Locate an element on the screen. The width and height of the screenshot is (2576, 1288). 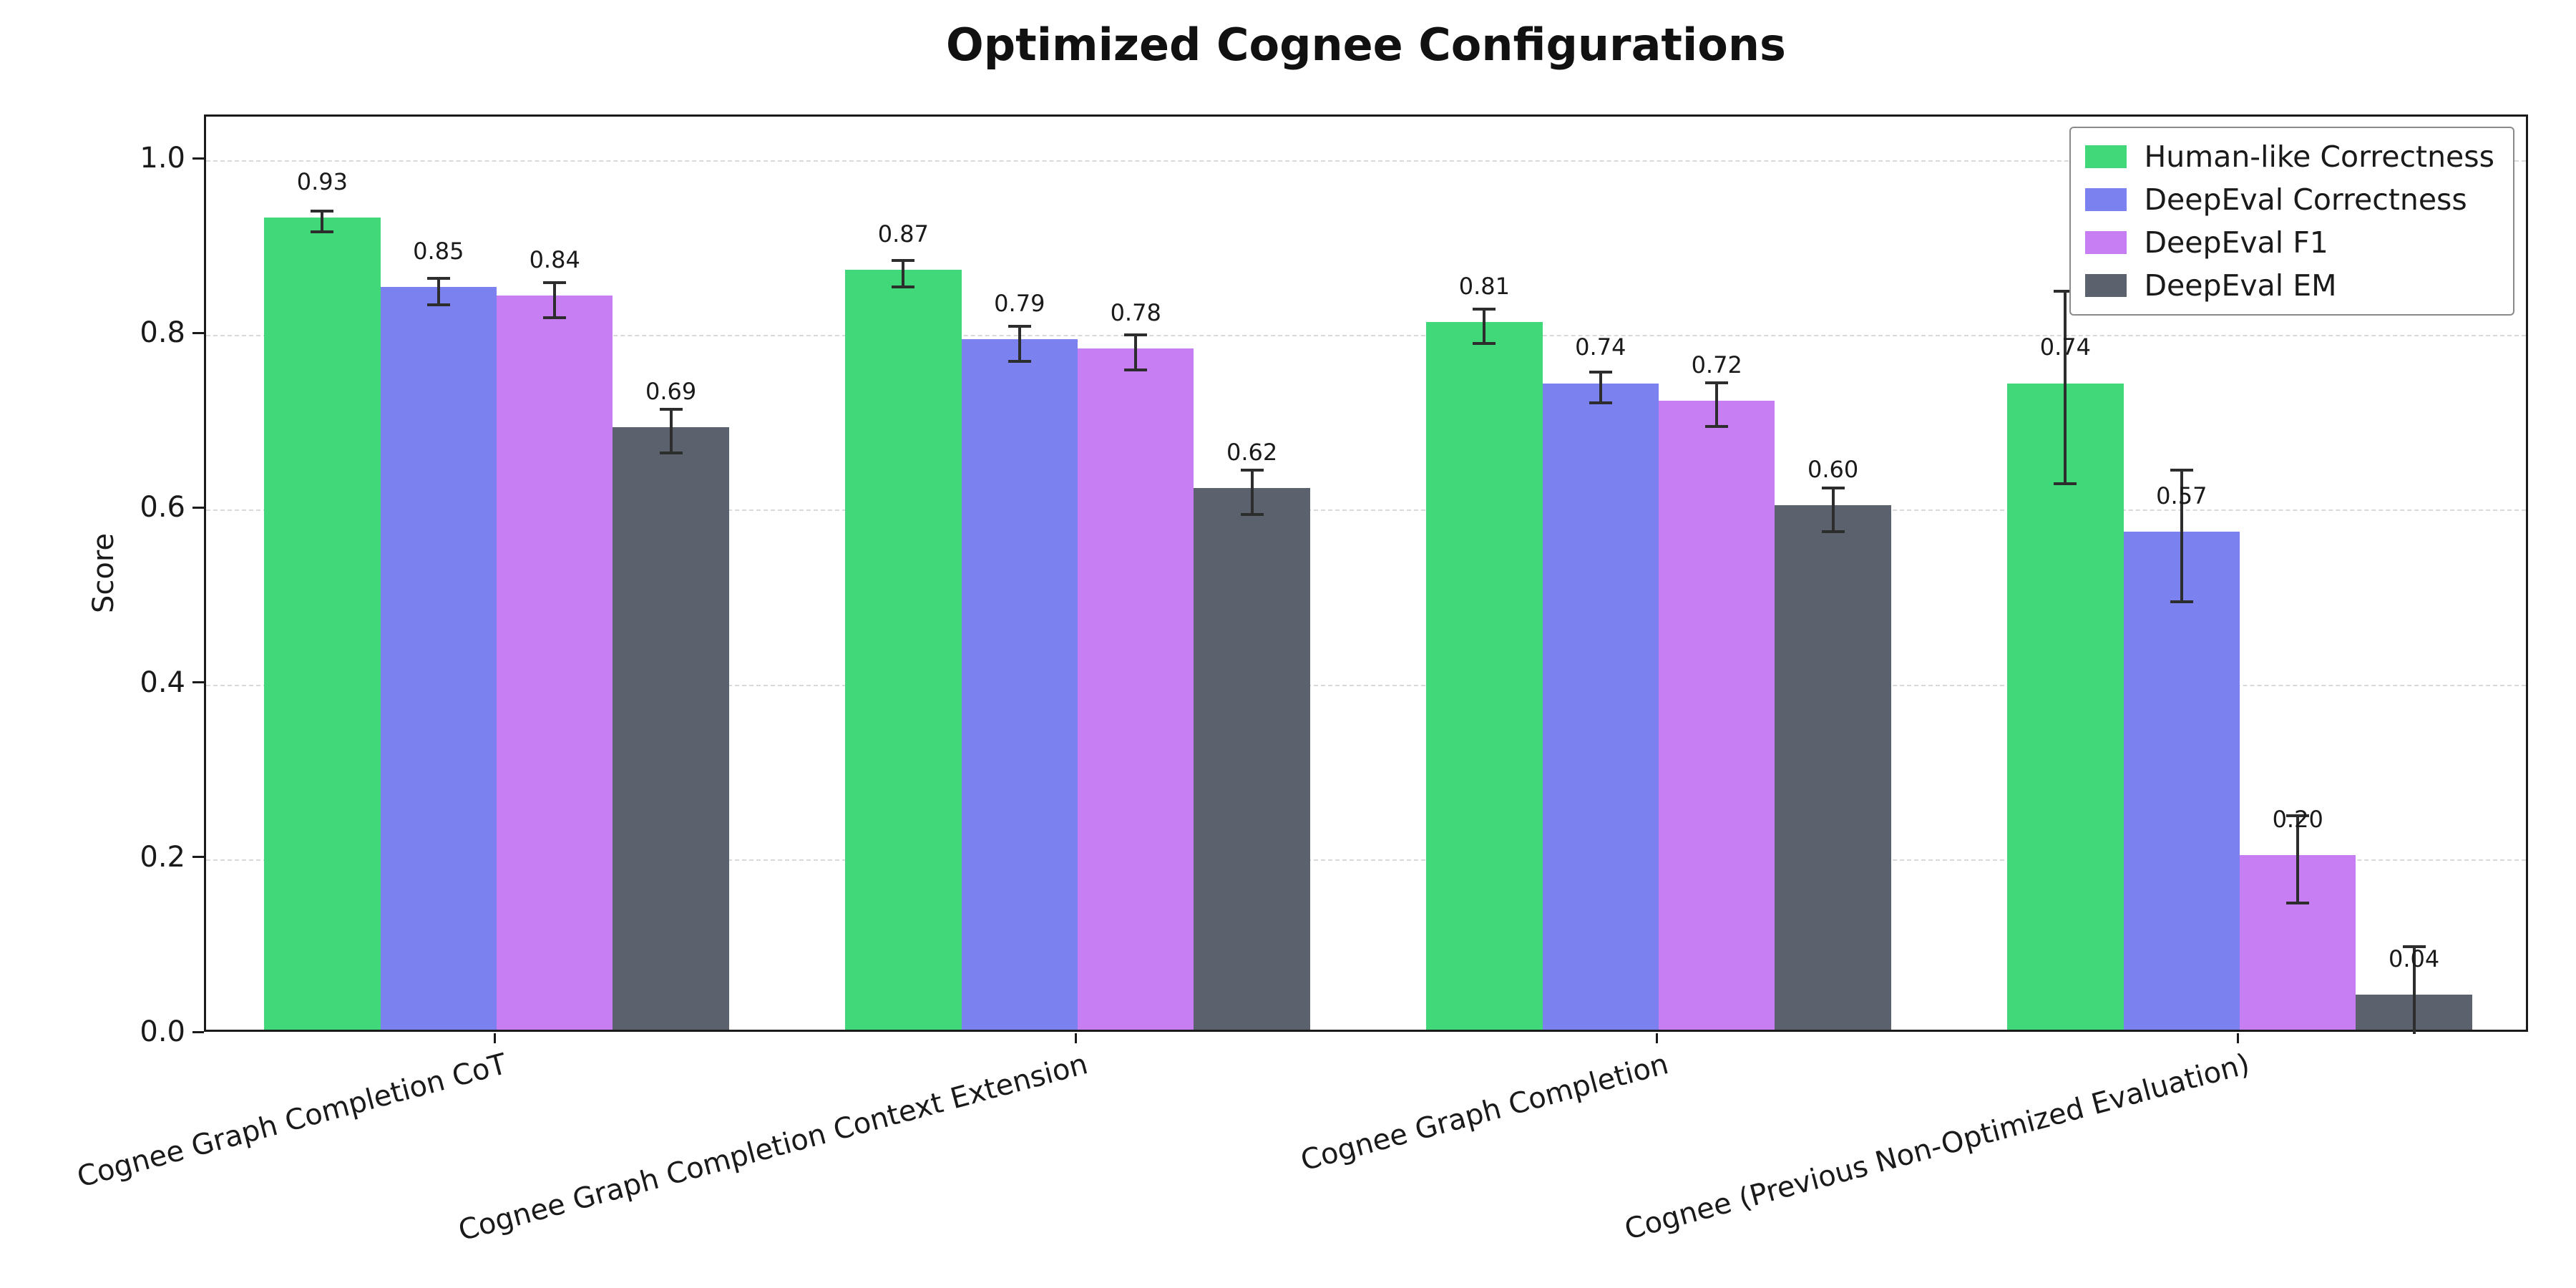
bar-value-label: 0.74 is located at coordinates (2065, 347).